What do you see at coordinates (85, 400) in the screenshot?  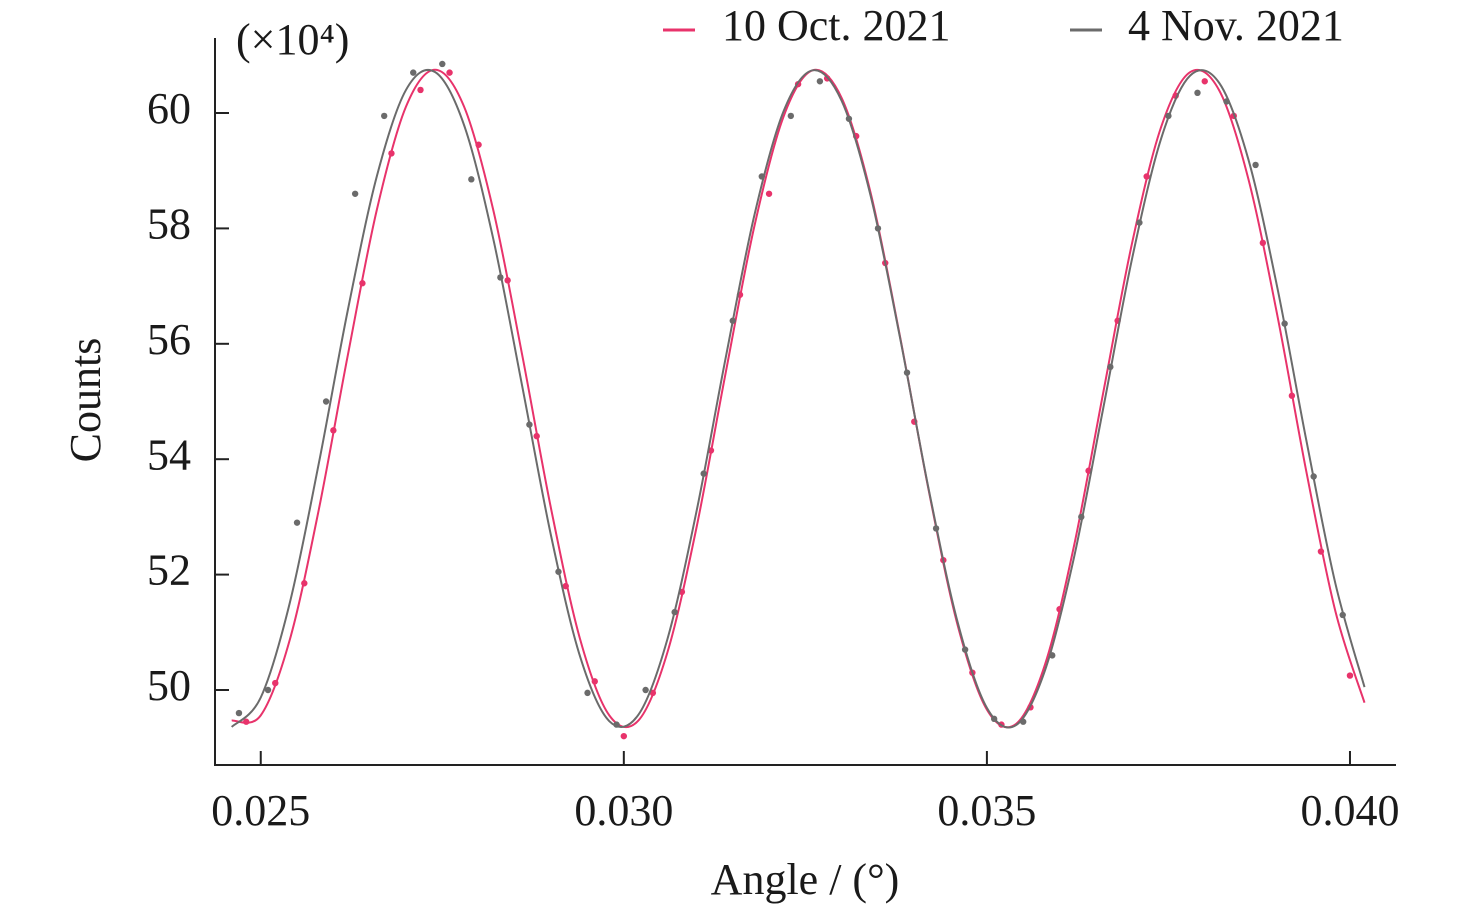 I see `y-axis-label: Counts` at bounding box center [85, 400].